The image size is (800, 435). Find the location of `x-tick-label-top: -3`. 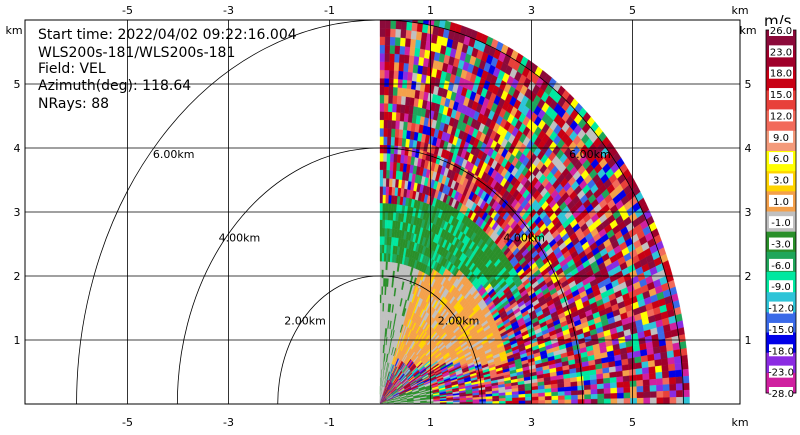

x-tick-label-top: -3 is located at coordinates (228, 10).